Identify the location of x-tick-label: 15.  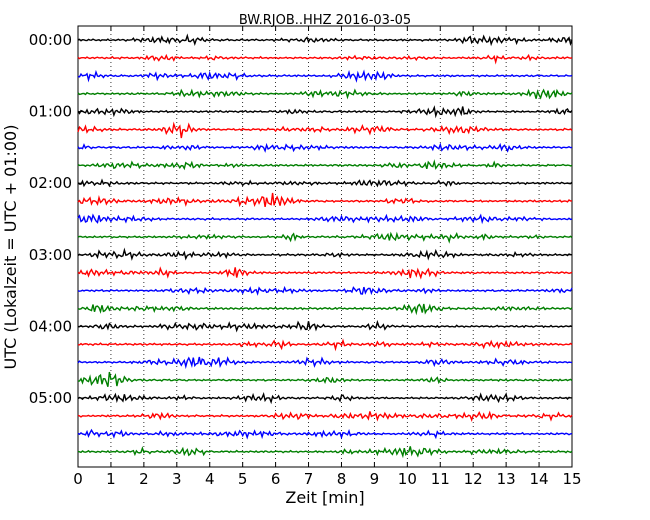
(571, 479).